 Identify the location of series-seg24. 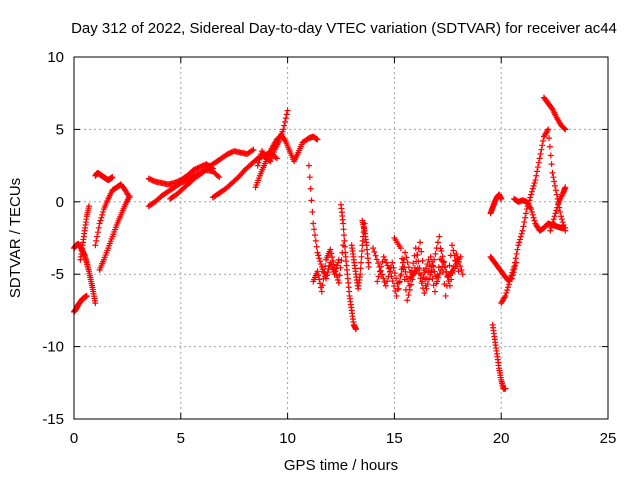
(533, 216).